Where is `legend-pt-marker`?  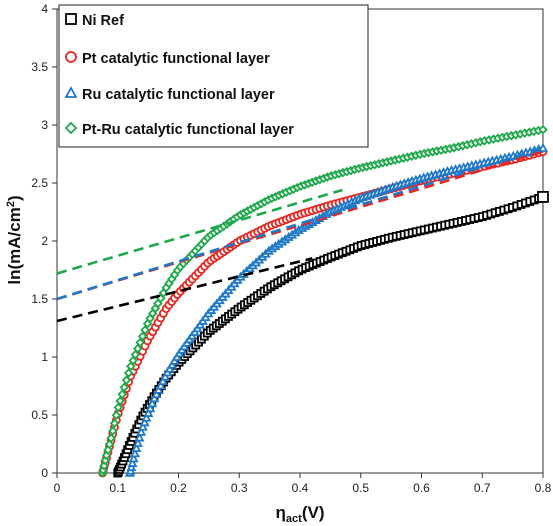
legend-pt-marker is located at coordinates (71, 57).